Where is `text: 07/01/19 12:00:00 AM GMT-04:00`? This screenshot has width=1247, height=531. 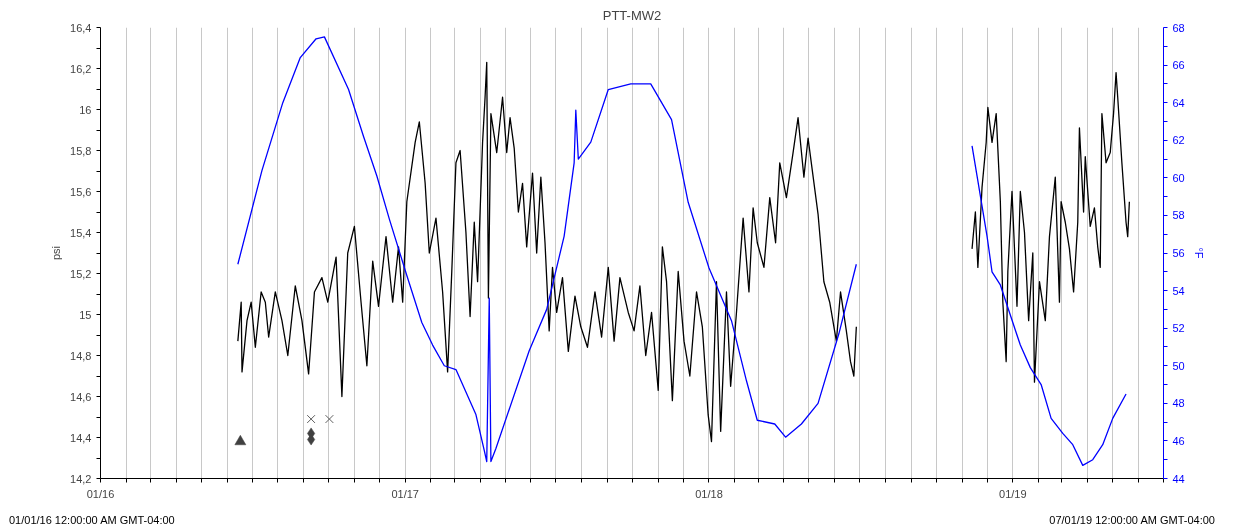
text: 07/01/19 12:00:00 AM GMT-04:00 is located at coordinates (1132, 520).